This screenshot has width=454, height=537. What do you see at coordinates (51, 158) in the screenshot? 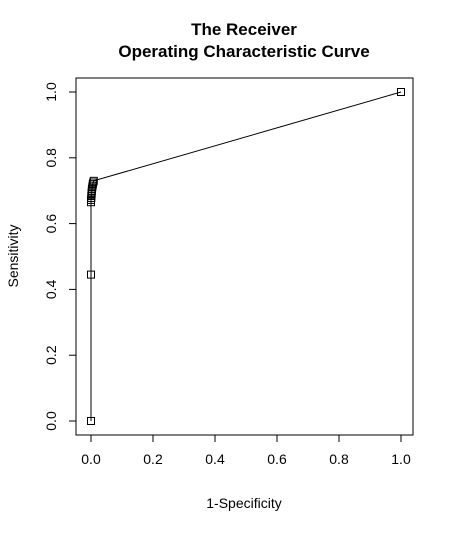
I see `y-tick-label: 0.8` at bounding box center [51, 158].